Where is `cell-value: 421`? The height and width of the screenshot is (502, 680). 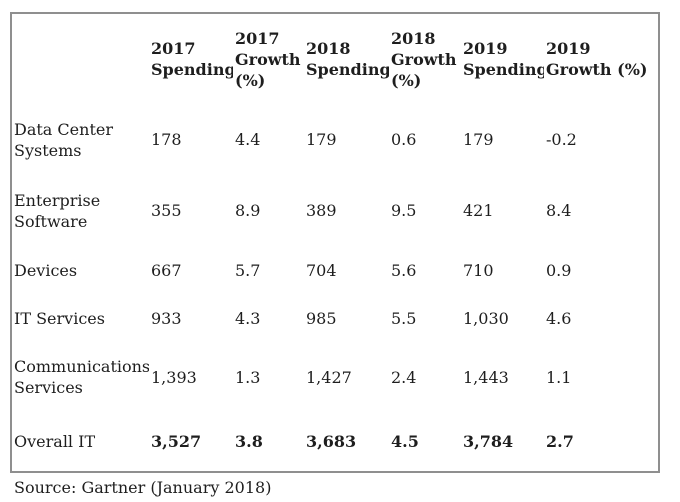 cell-value: 421 is located at coordinates (478, 210).